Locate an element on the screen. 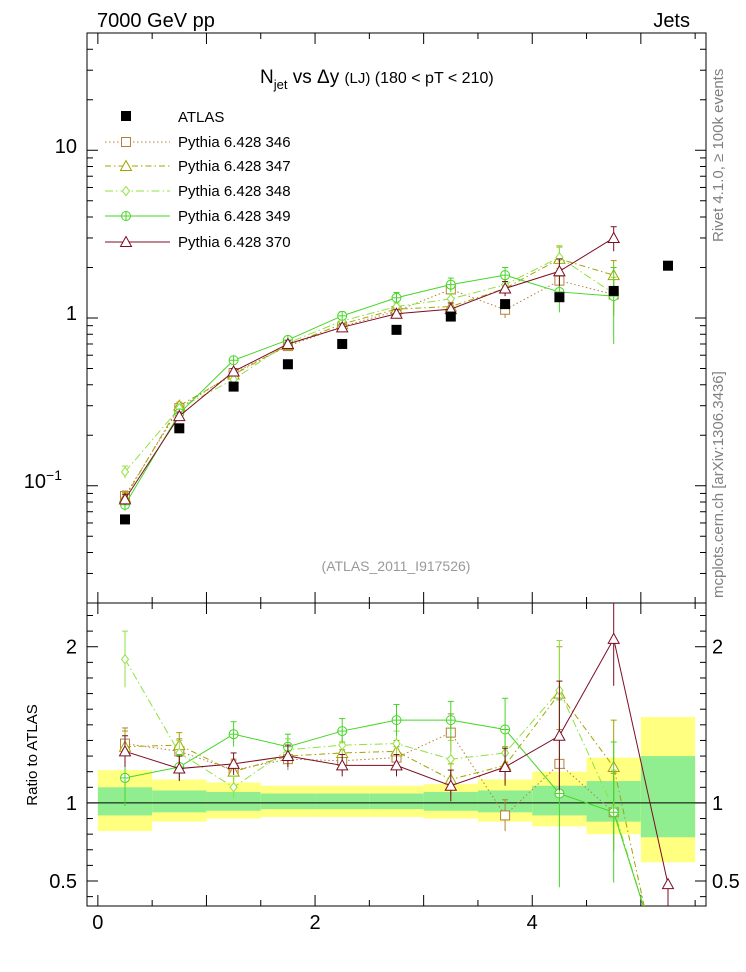 The width and height of the screenshot is (746, 972). legend-marker-atlas is located at coordinates (126, 116).